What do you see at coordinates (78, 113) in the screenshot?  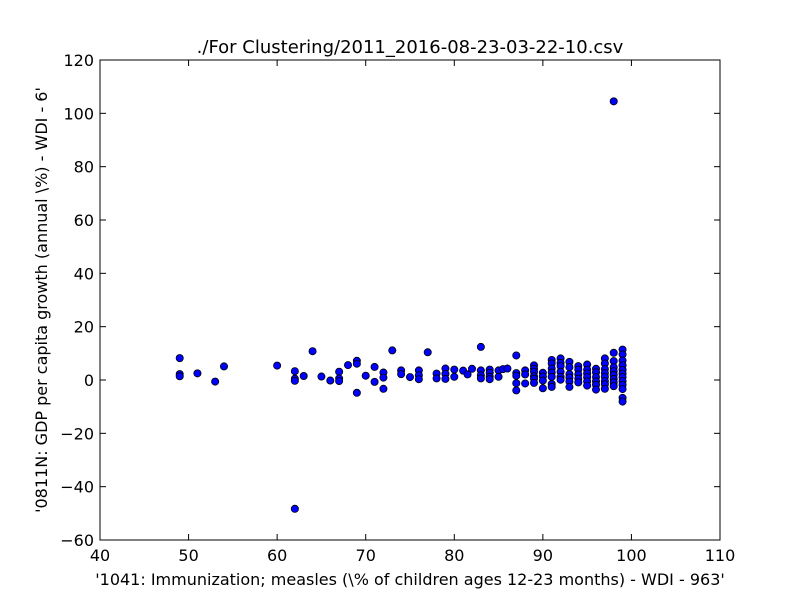 I see `y-tick-label: 100` at bounding box center [78, 113].